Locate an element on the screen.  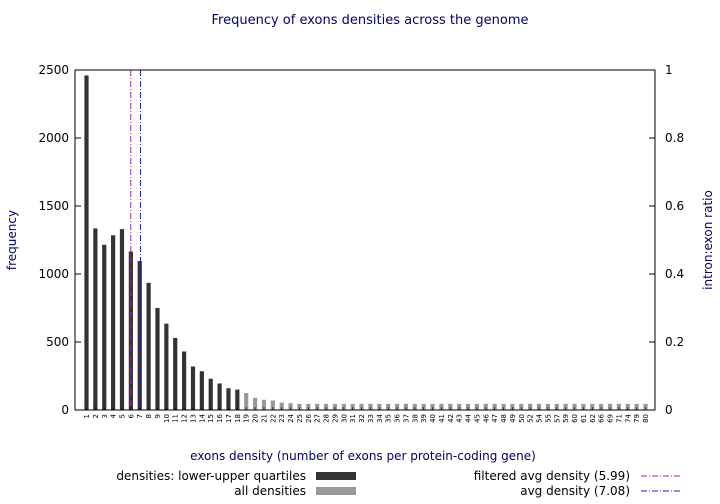
x-tick-label: 25 is located at coordinates (300, 418).